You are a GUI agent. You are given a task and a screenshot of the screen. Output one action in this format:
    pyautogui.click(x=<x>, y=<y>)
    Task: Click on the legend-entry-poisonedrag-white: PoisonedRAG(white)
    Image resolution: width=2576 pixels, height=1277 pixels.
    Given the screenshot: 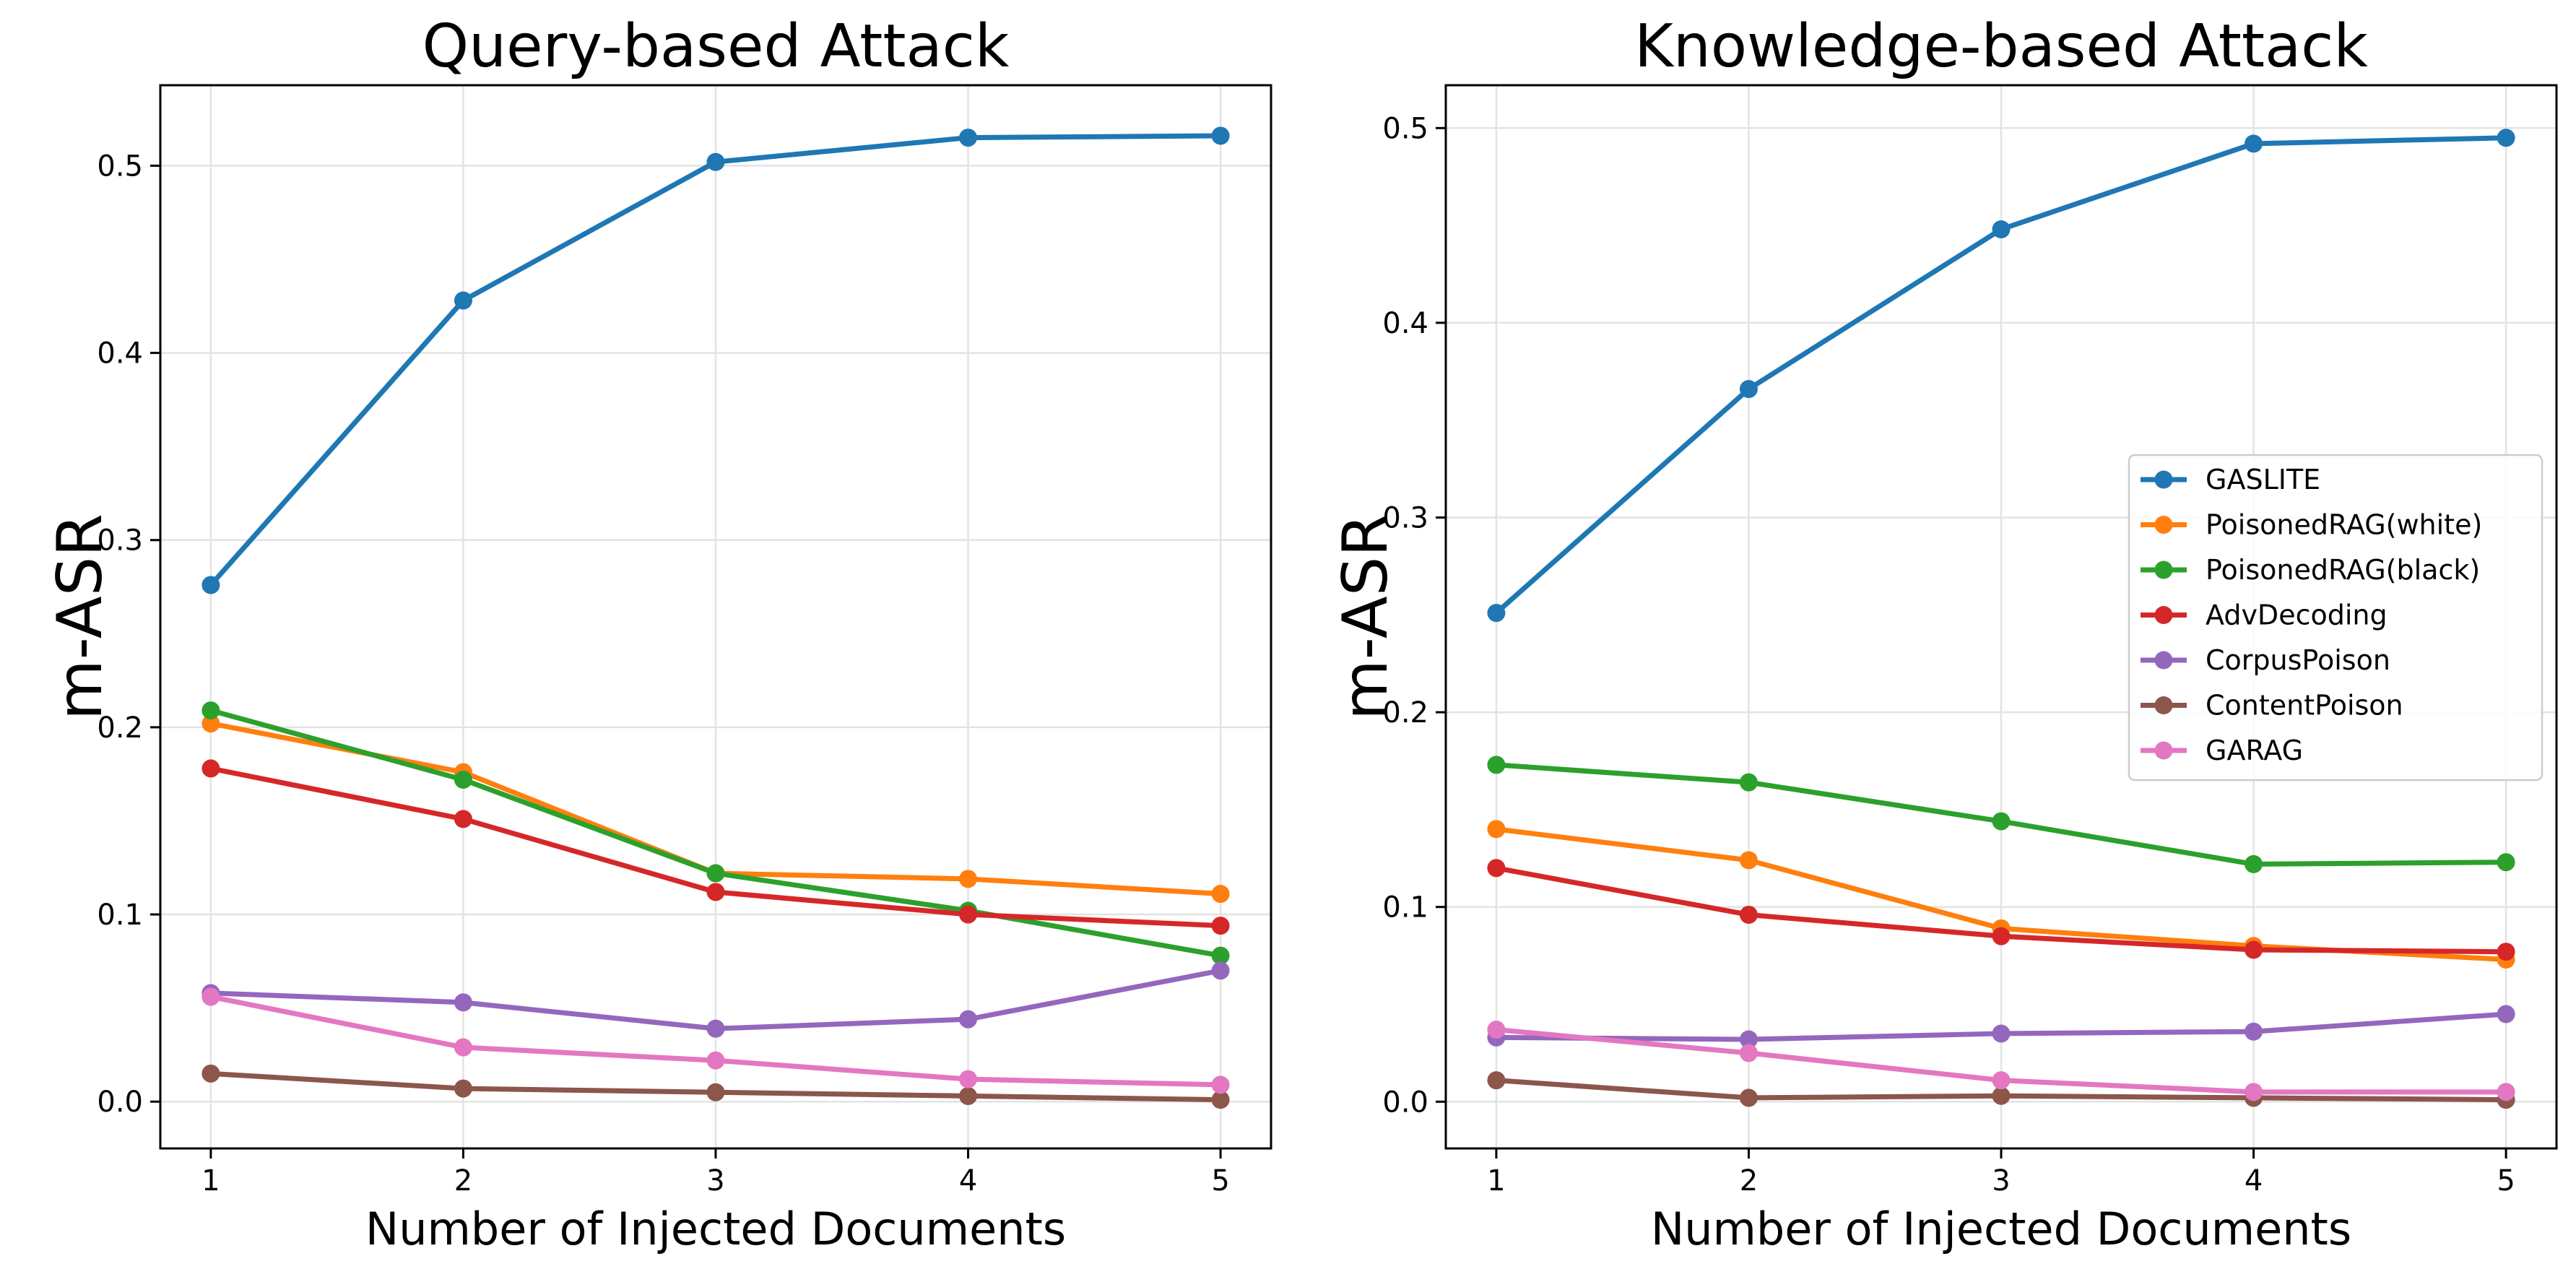 What is the action you would take?
    pyautogui.click(x=2311, y=525)
    